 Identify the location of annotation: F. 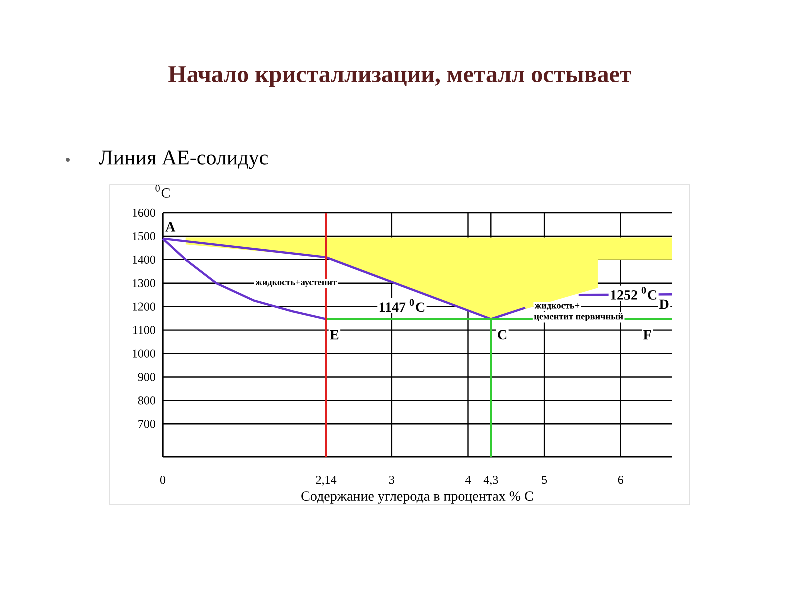
(648, 335).